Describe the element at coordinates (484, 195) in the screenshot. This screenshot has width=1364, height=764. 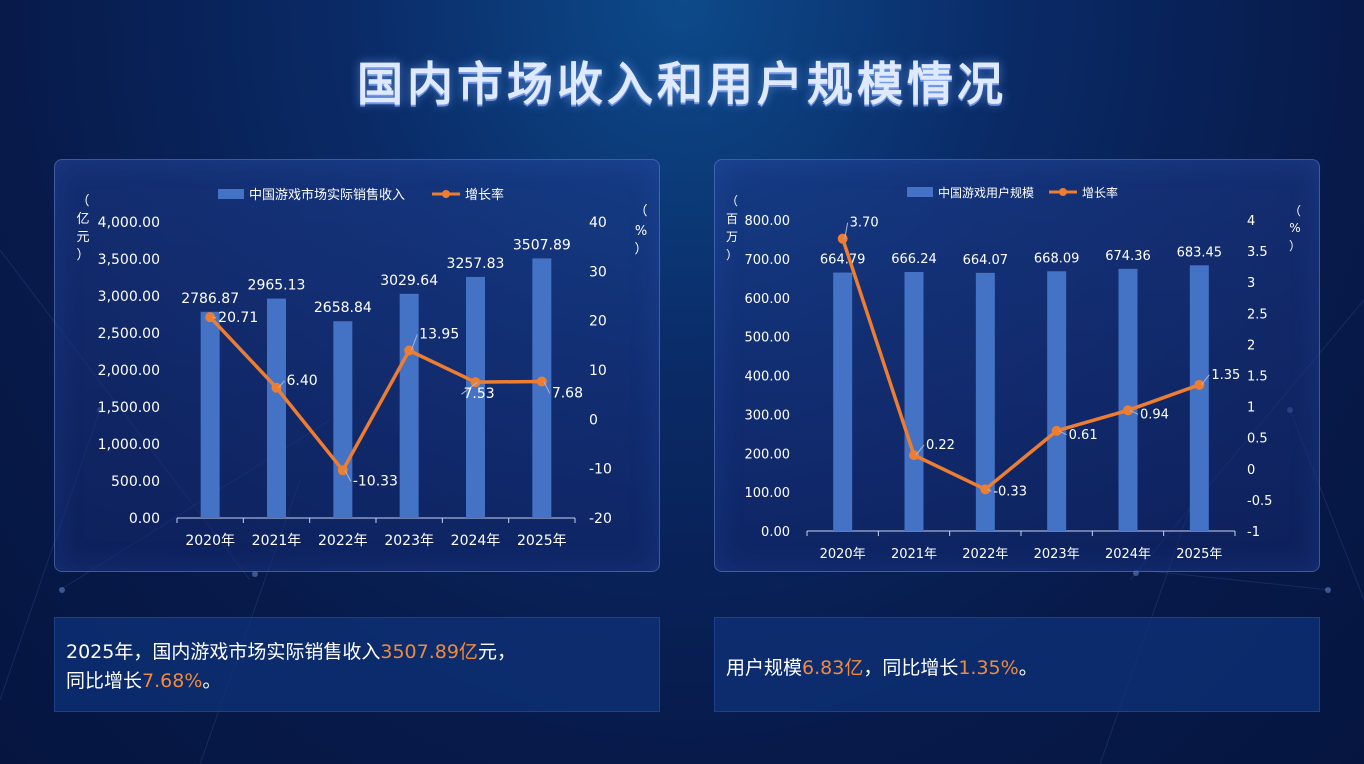
I see `legend-item-line: 增长率` at that location.